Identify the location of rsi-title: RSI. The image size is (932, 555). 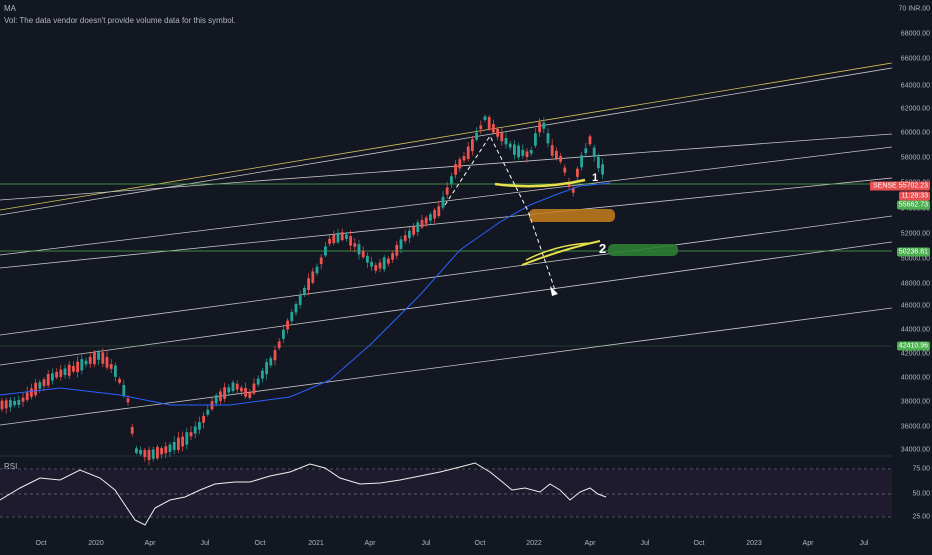
(11, 466).